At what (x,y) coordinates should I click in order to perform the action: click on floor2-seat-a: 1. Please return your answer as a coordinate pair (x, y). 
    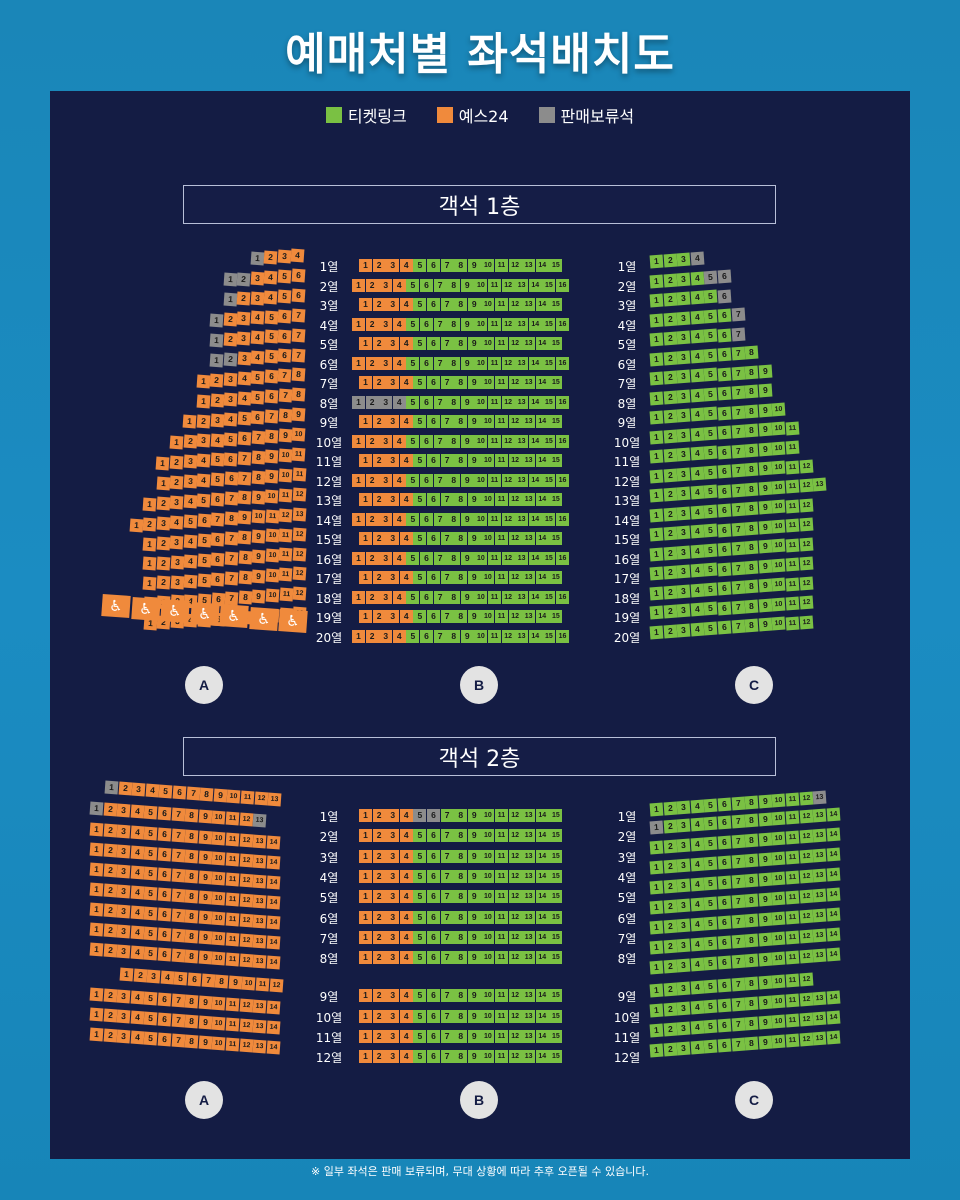
    Looking at the image, I should click on (126, 974).